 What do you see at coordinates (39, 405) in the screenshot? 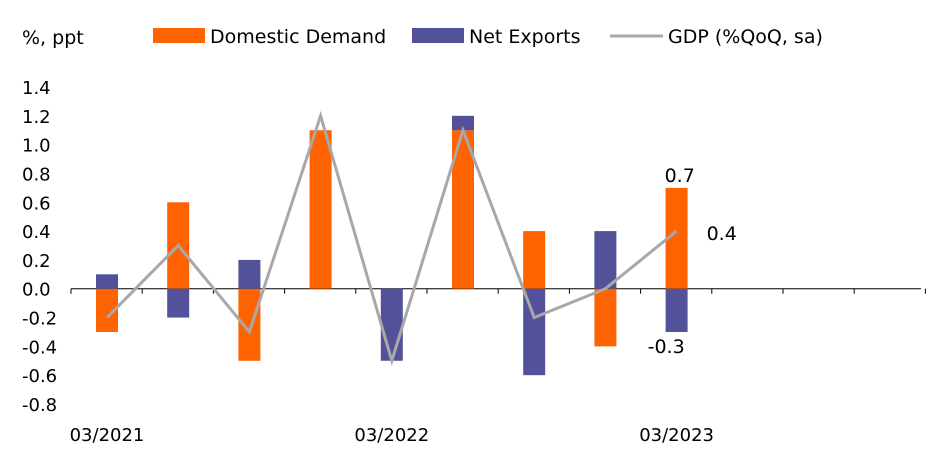
I see `y-tick-label: -0.8` at bounding box center [39, 405].